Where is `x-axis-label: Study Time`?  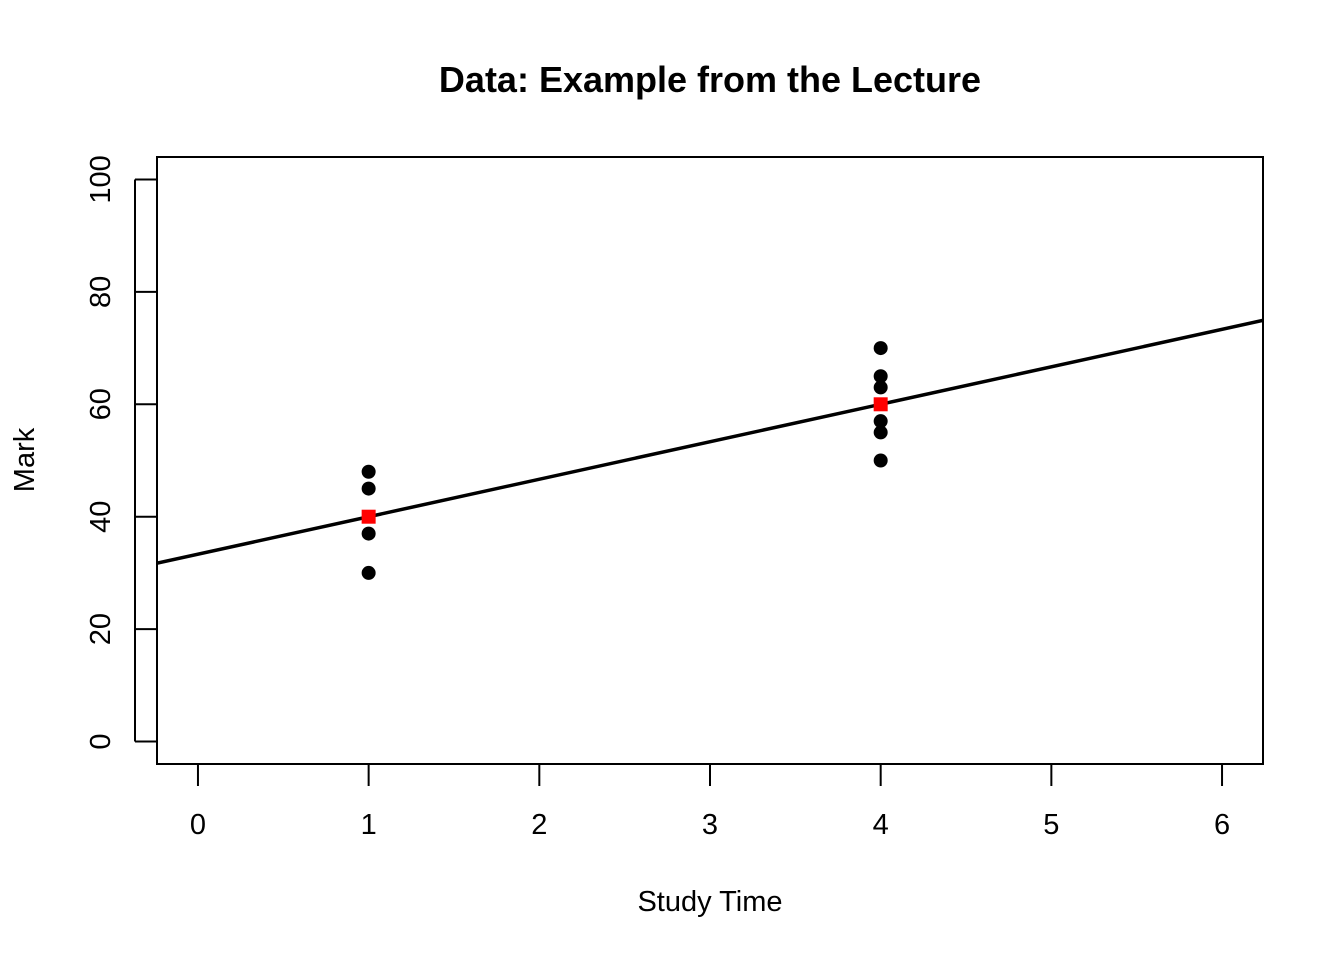
x-axis-label: Study Time is located at coordinates (709, 902).